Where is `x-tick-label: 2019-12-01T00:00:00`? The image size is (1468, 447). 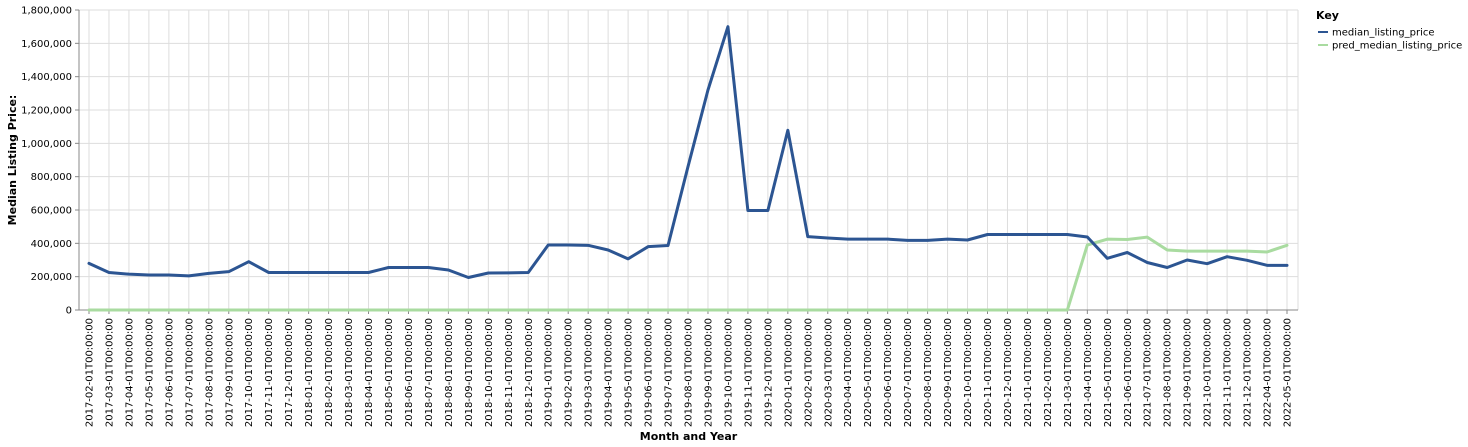
x-tick-label: 2019-12-01T00:00:00 is located at coordinates (768, 372).